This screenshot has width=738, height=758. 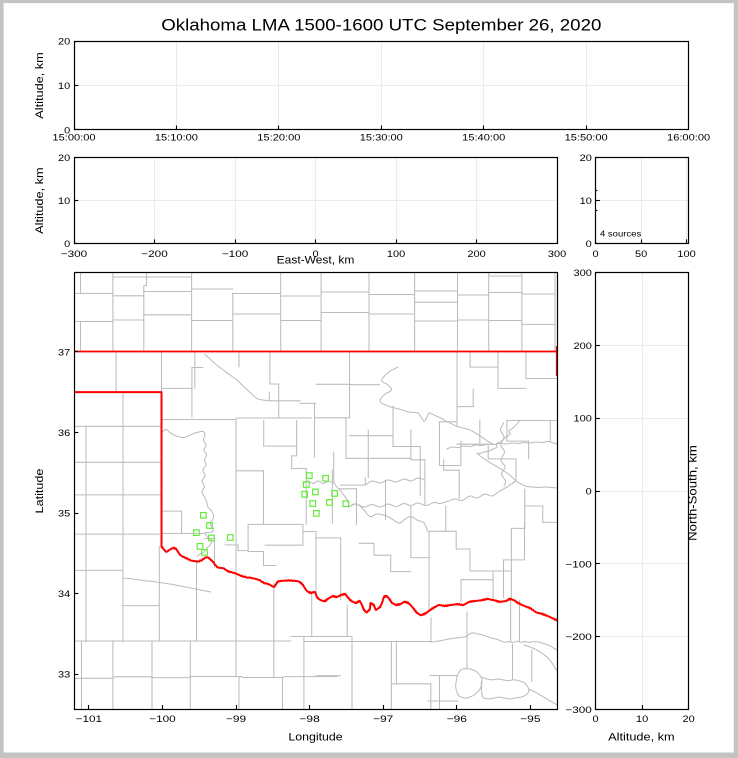 I want to click on svg-text: −99, so click(x=236, y=719).